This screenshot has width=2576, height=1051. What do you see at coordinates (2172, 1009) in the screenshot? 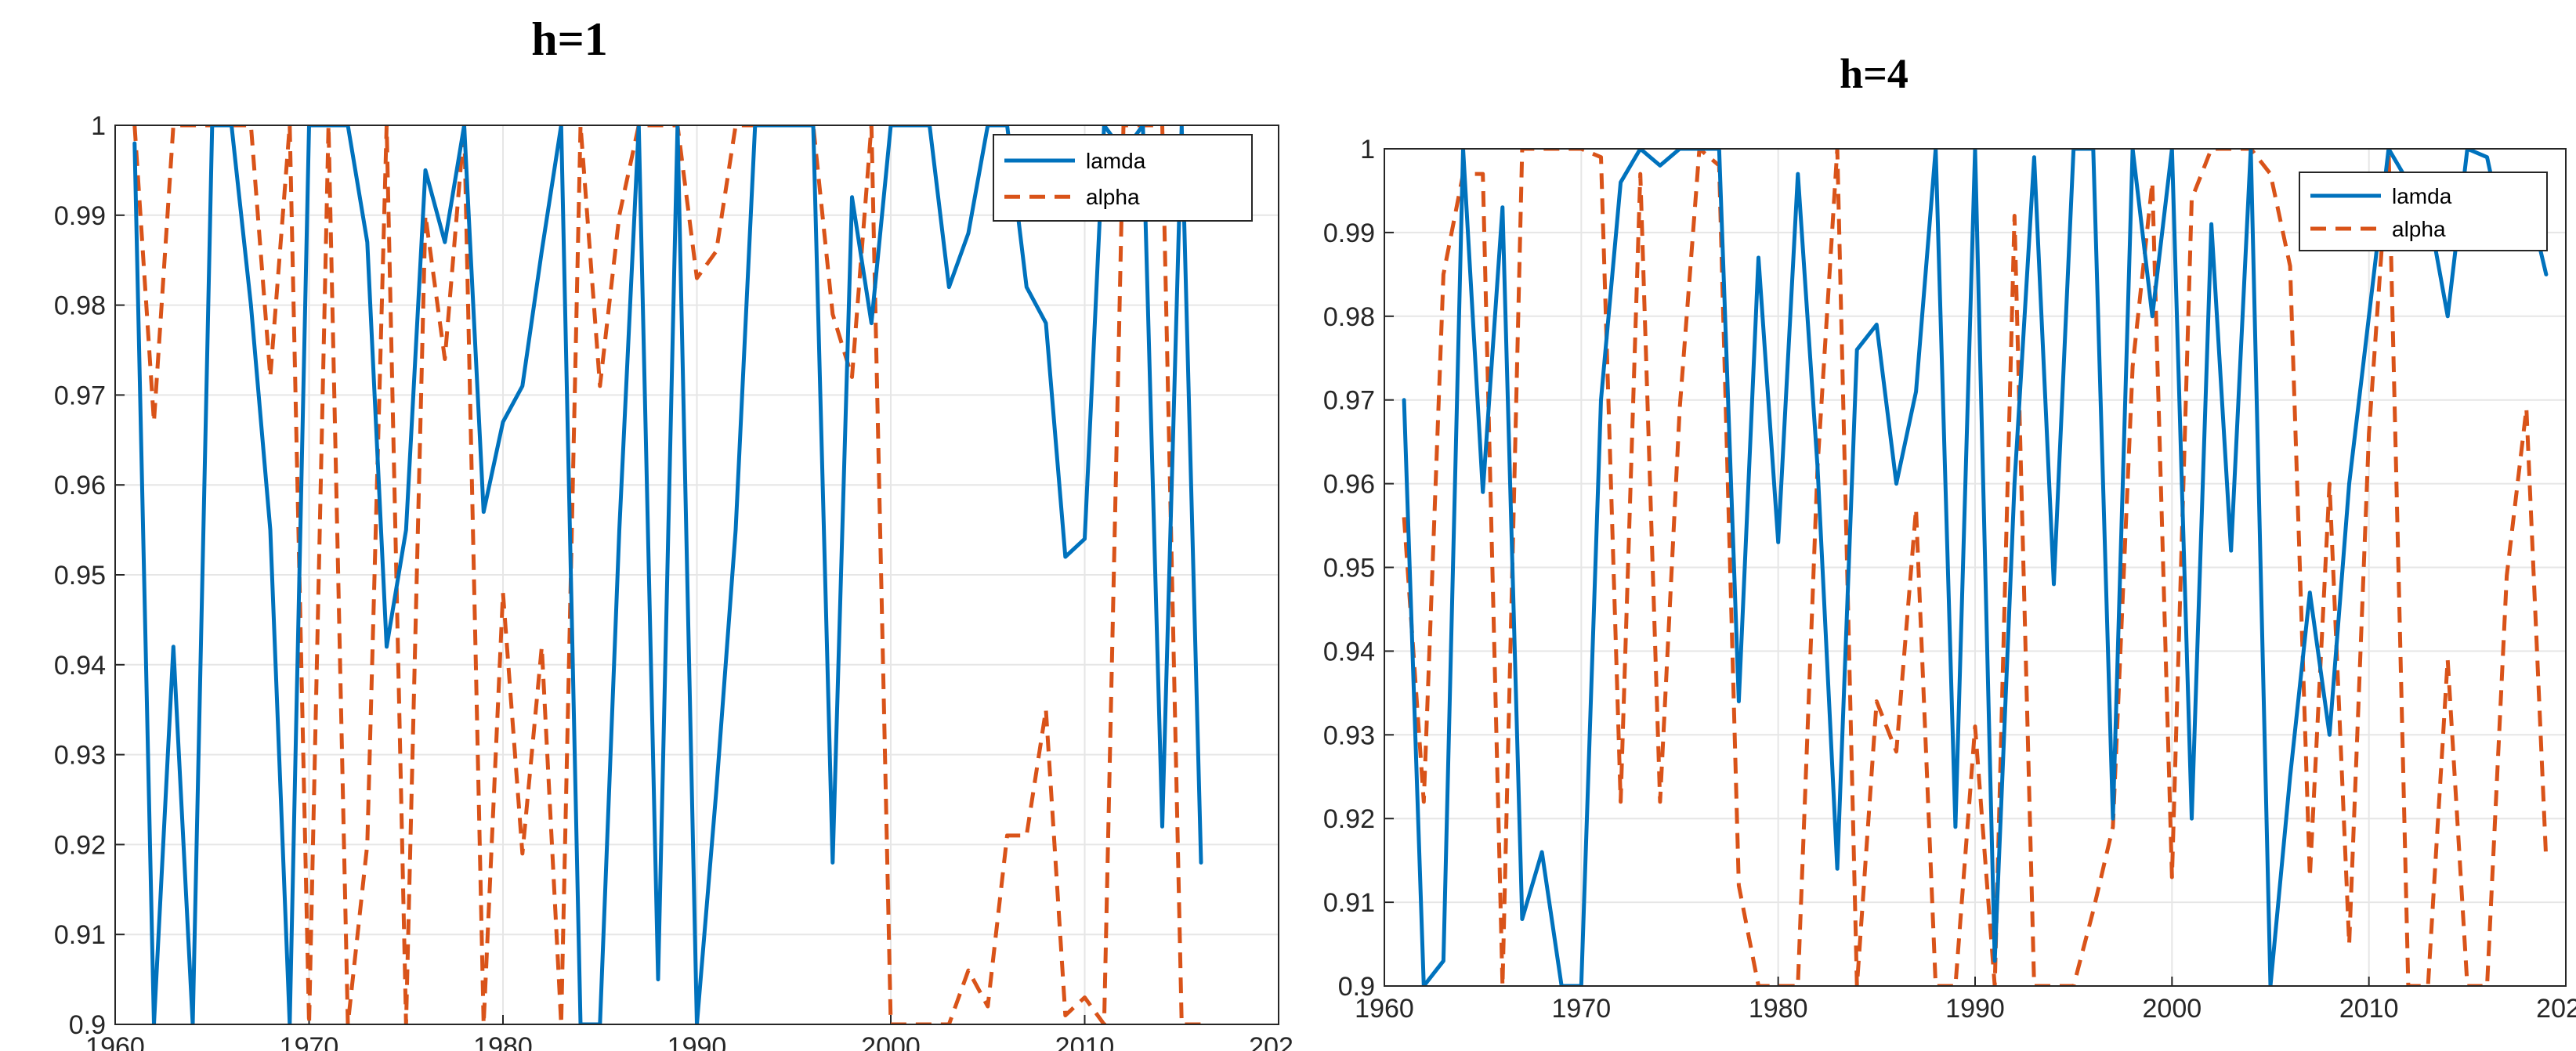
I see `chart1-x-tick-label: 2000` at bounding box center [2172, 1009].